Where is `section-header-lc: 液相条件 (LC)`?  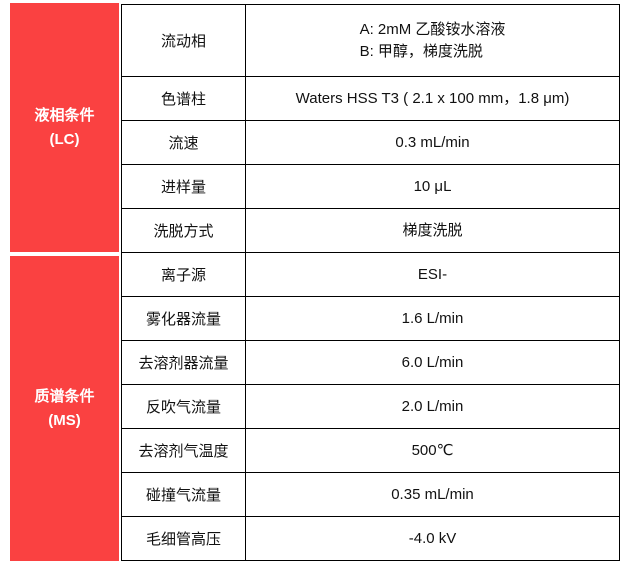 section-header-lc: 液相条件 (LC) is located at coordinates (64, 127).